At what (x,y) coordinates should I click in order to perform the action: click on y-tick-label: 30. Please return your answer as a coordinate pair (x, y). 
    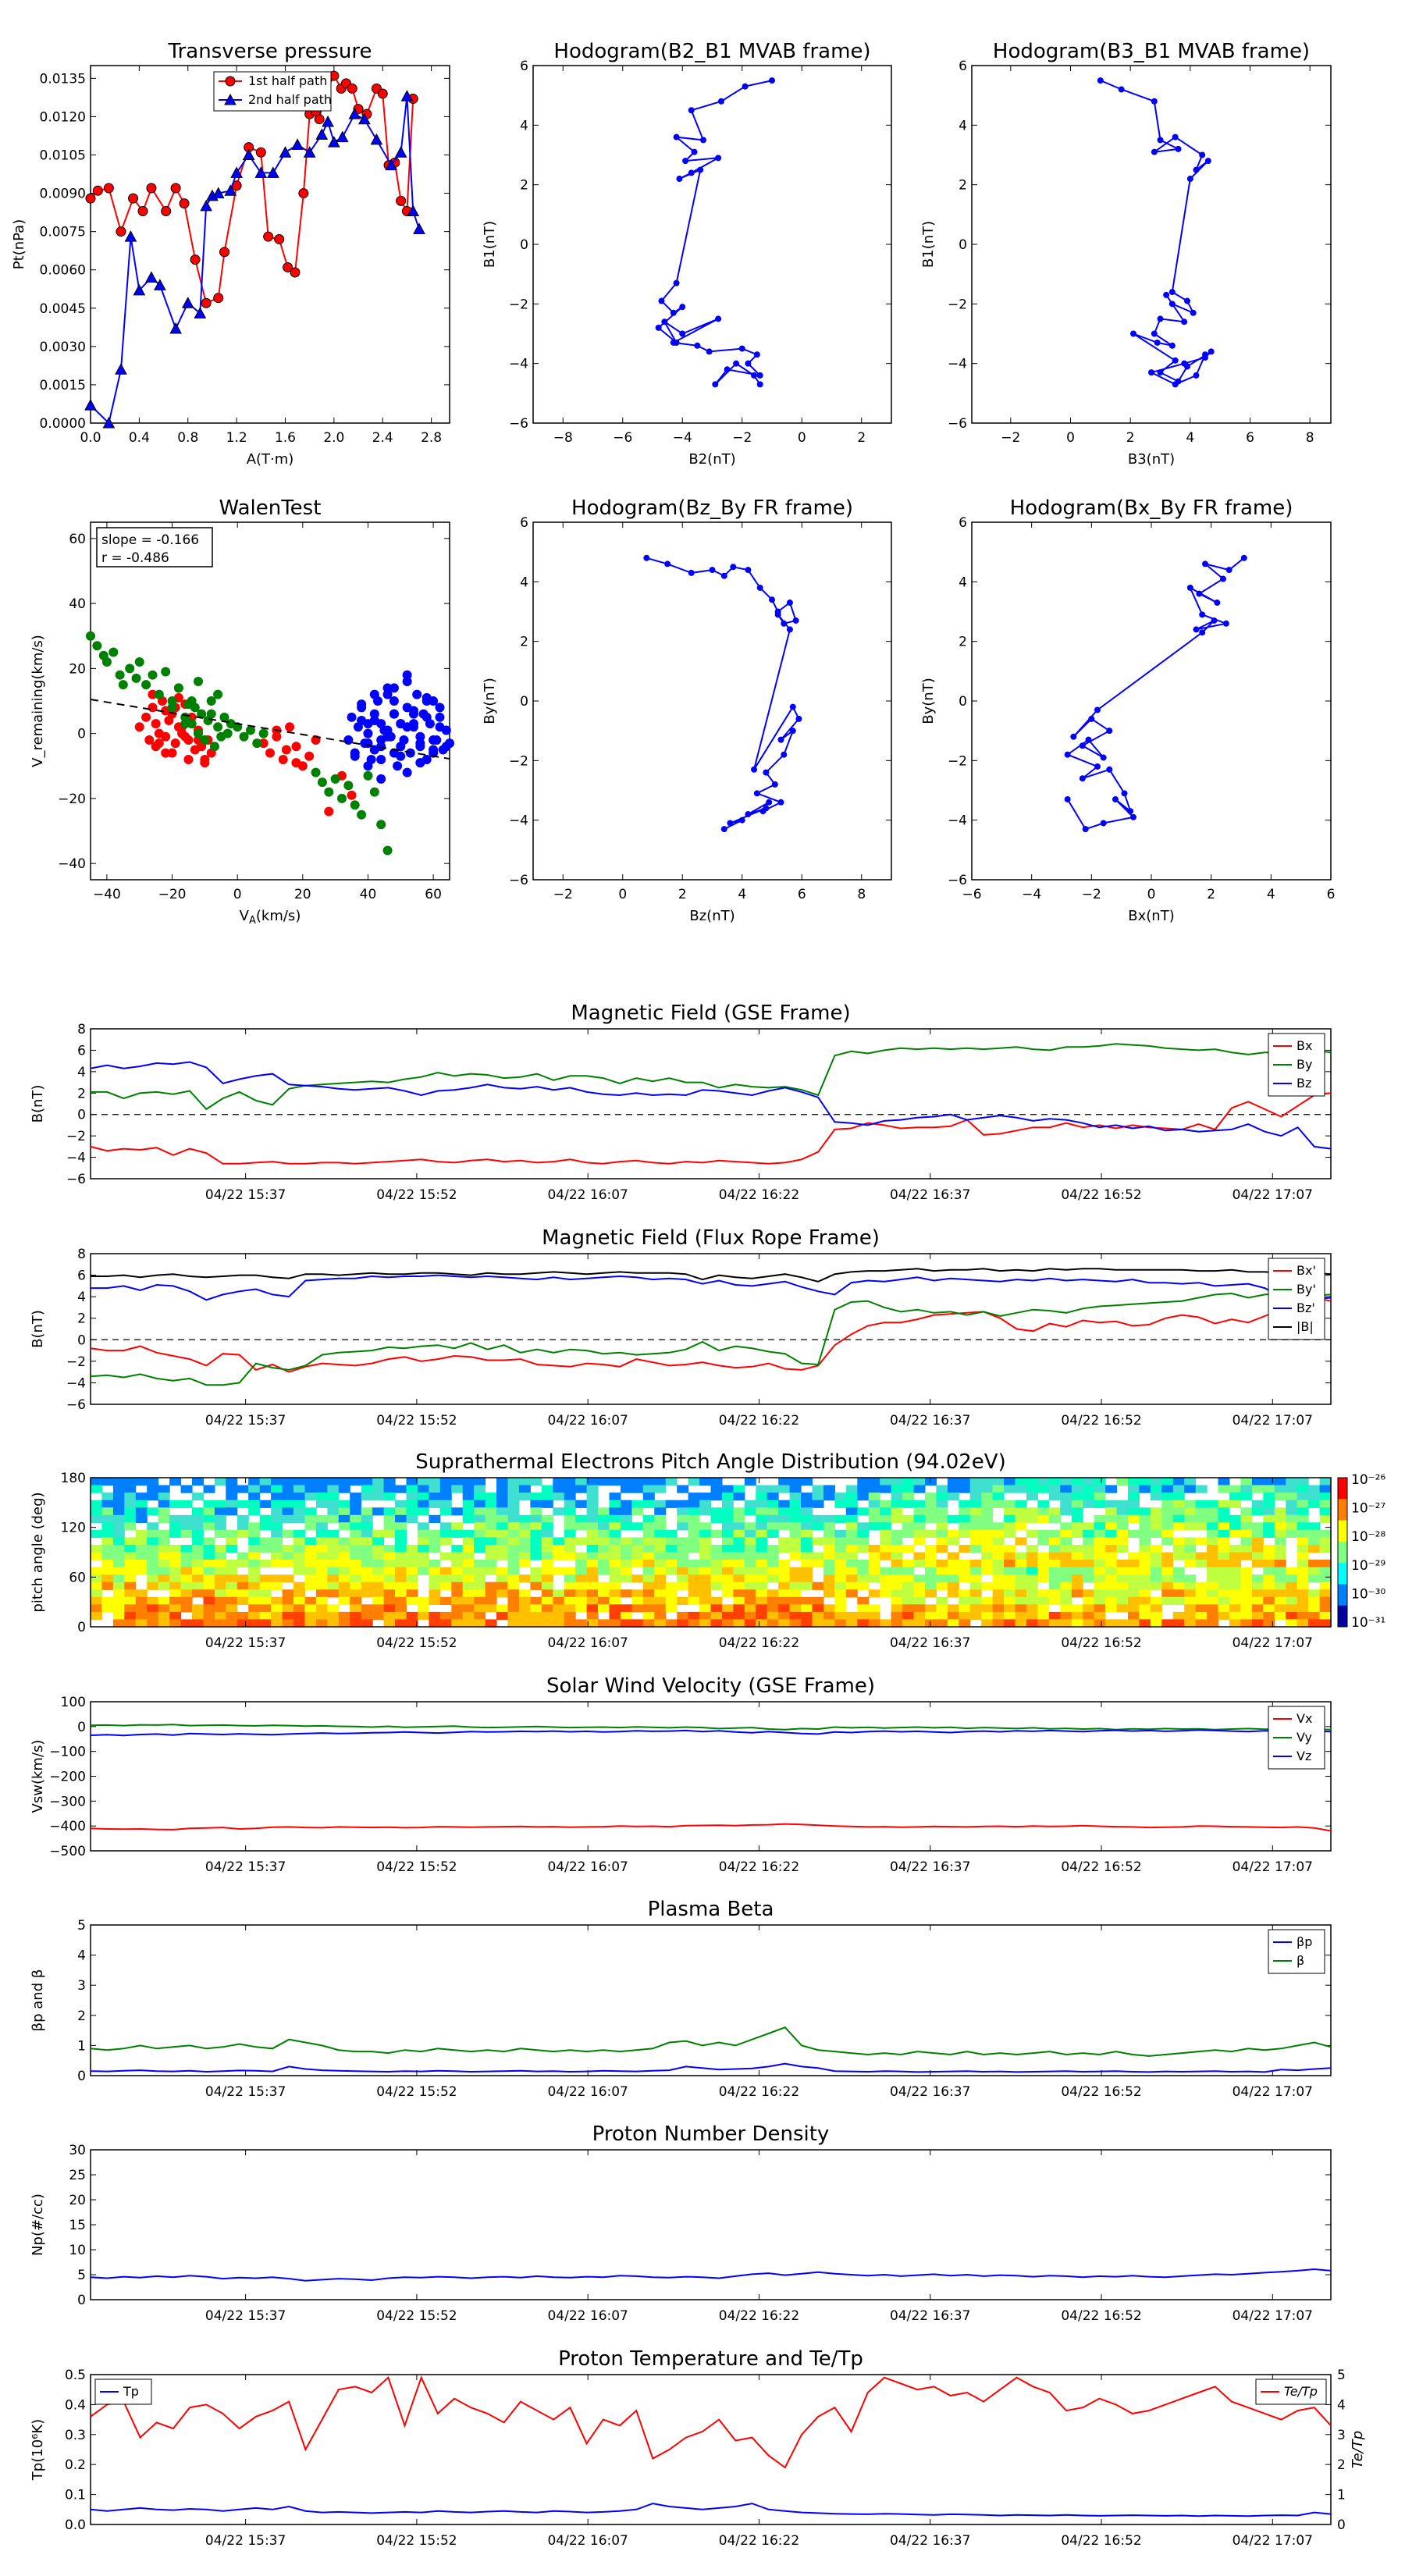
    Looking at the image, I should click on (77, 2150).